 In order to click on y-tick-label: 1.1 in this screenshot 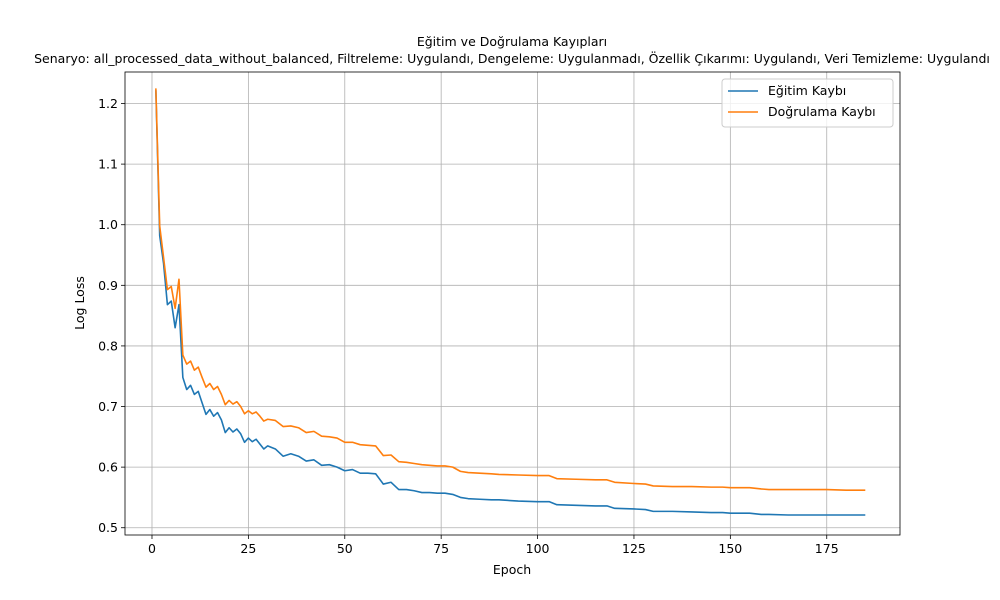, I will do `click(108, 164)`.